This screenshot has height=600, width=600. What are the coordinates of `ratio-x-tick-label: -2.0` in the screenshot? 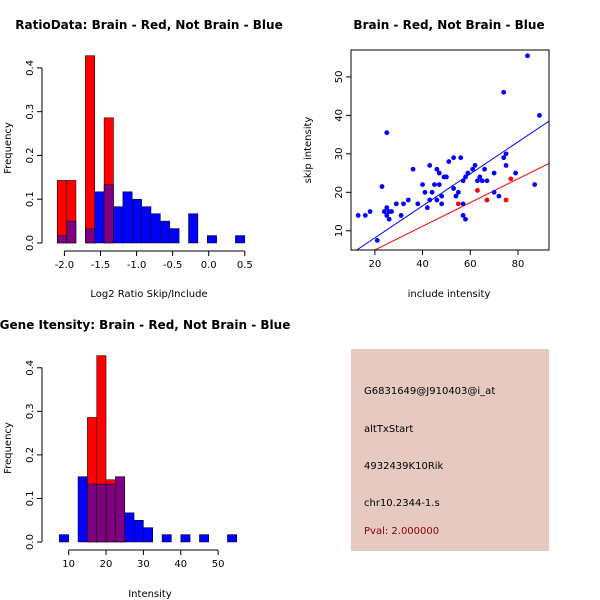 It's located at (65, 265).